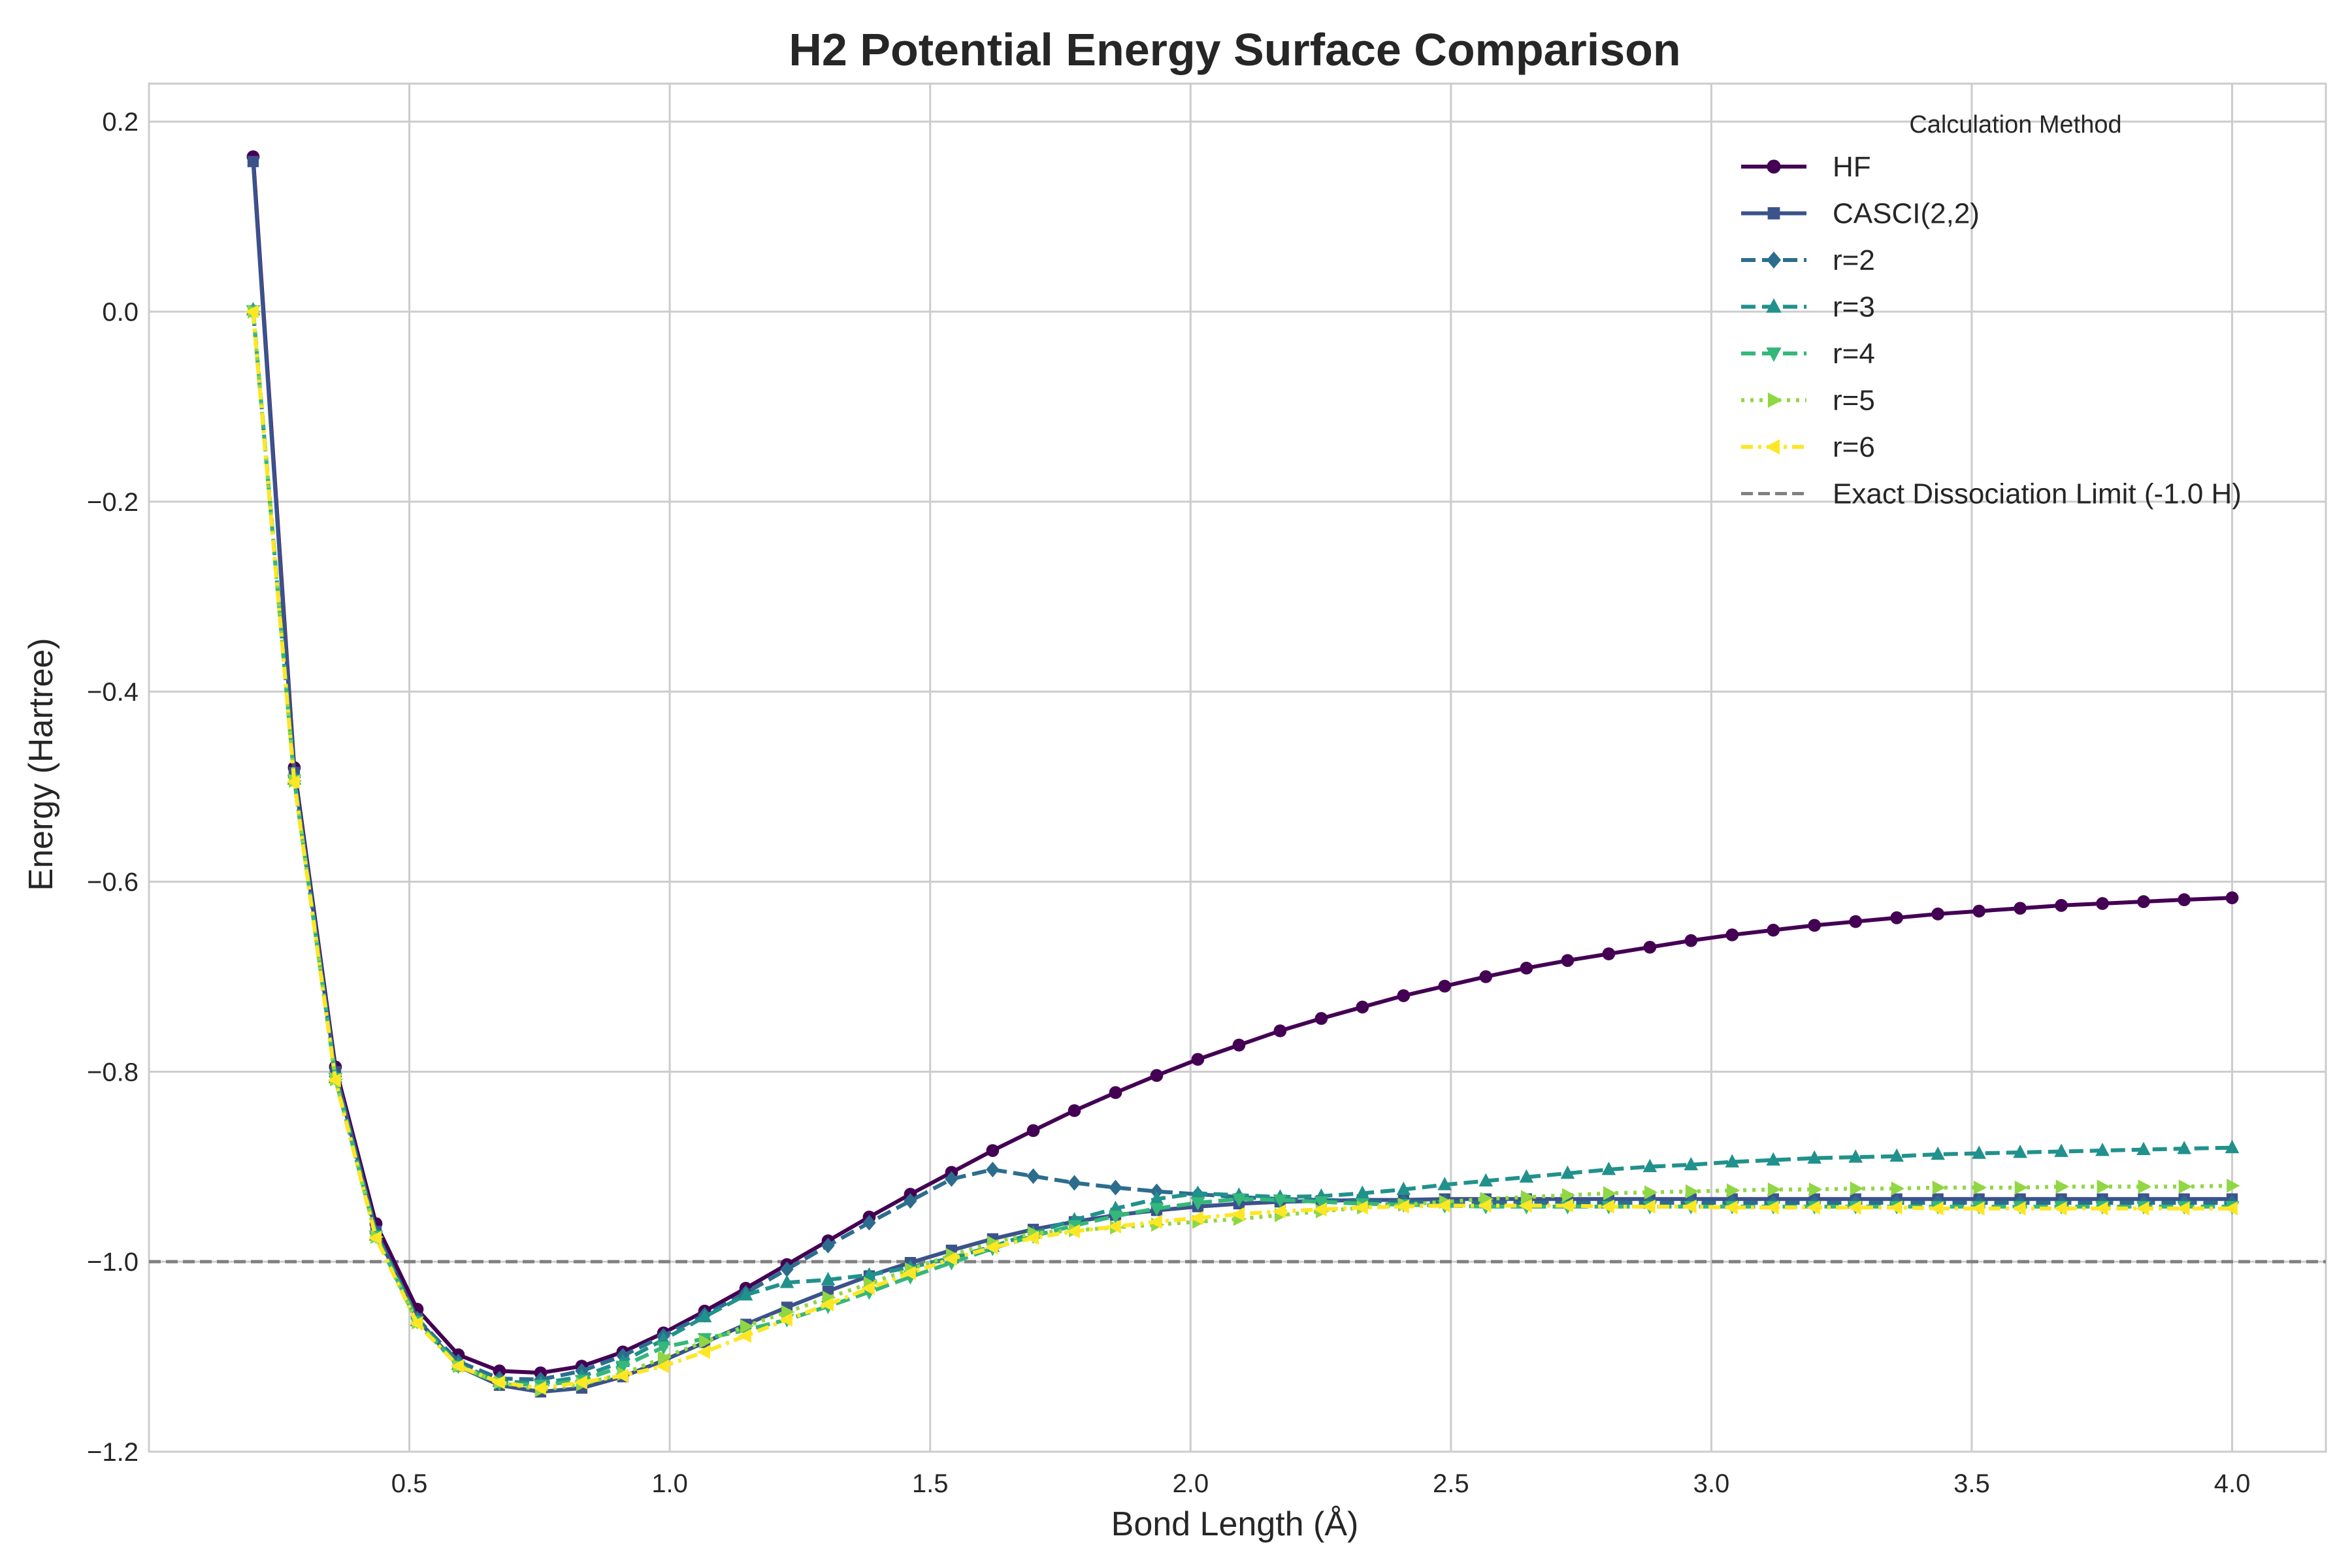 The width and height of the screenshot is (2352, 1568). Describe the element at coordinates (41, 764) in the screenshot. I see `y-axis-label: Energy (Hartree)` at that location.